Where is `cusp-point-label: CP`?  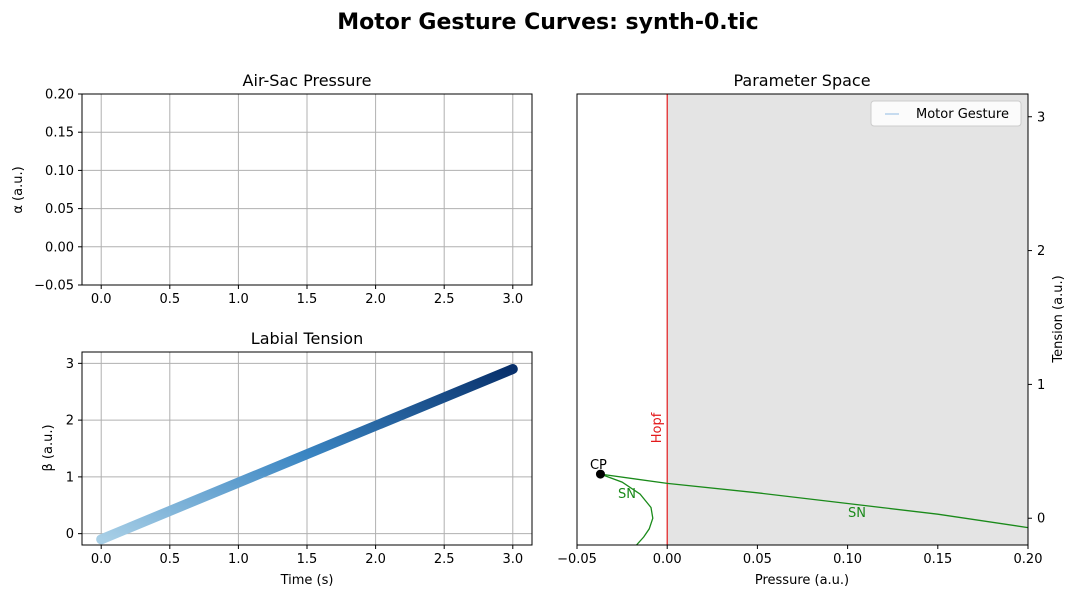 cusp-point-label: CP is located at coordinates (598, 465).